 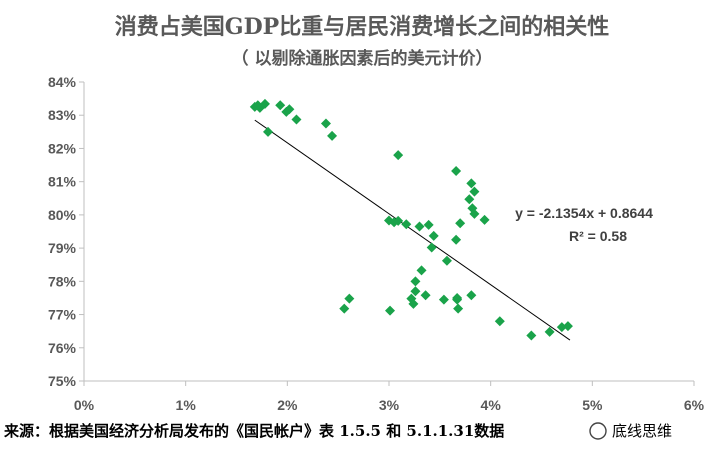 I want to click on x-tick-label: 4%, so click(x=491, y=405).